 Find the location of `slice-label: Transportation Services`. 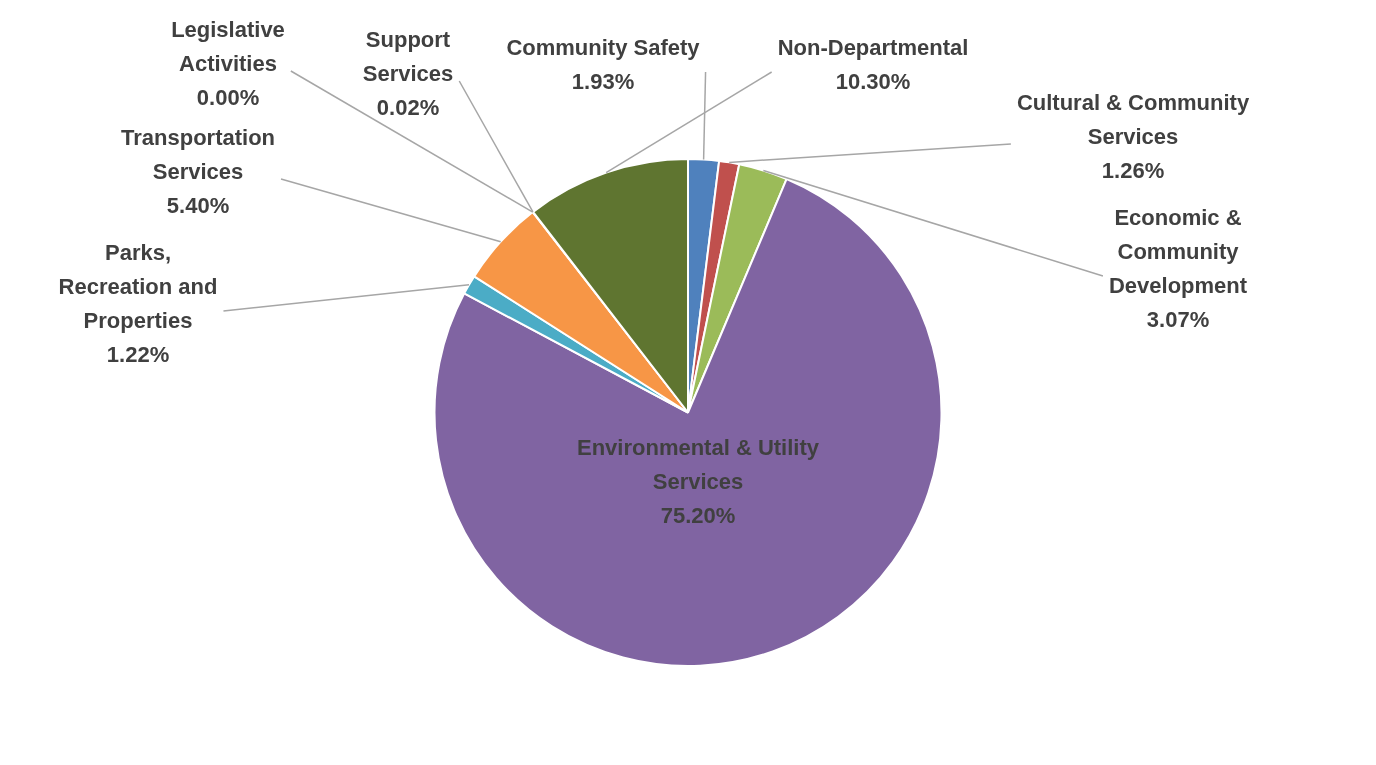

slice-label: Transportation Services is located at coordinates (198, 155).